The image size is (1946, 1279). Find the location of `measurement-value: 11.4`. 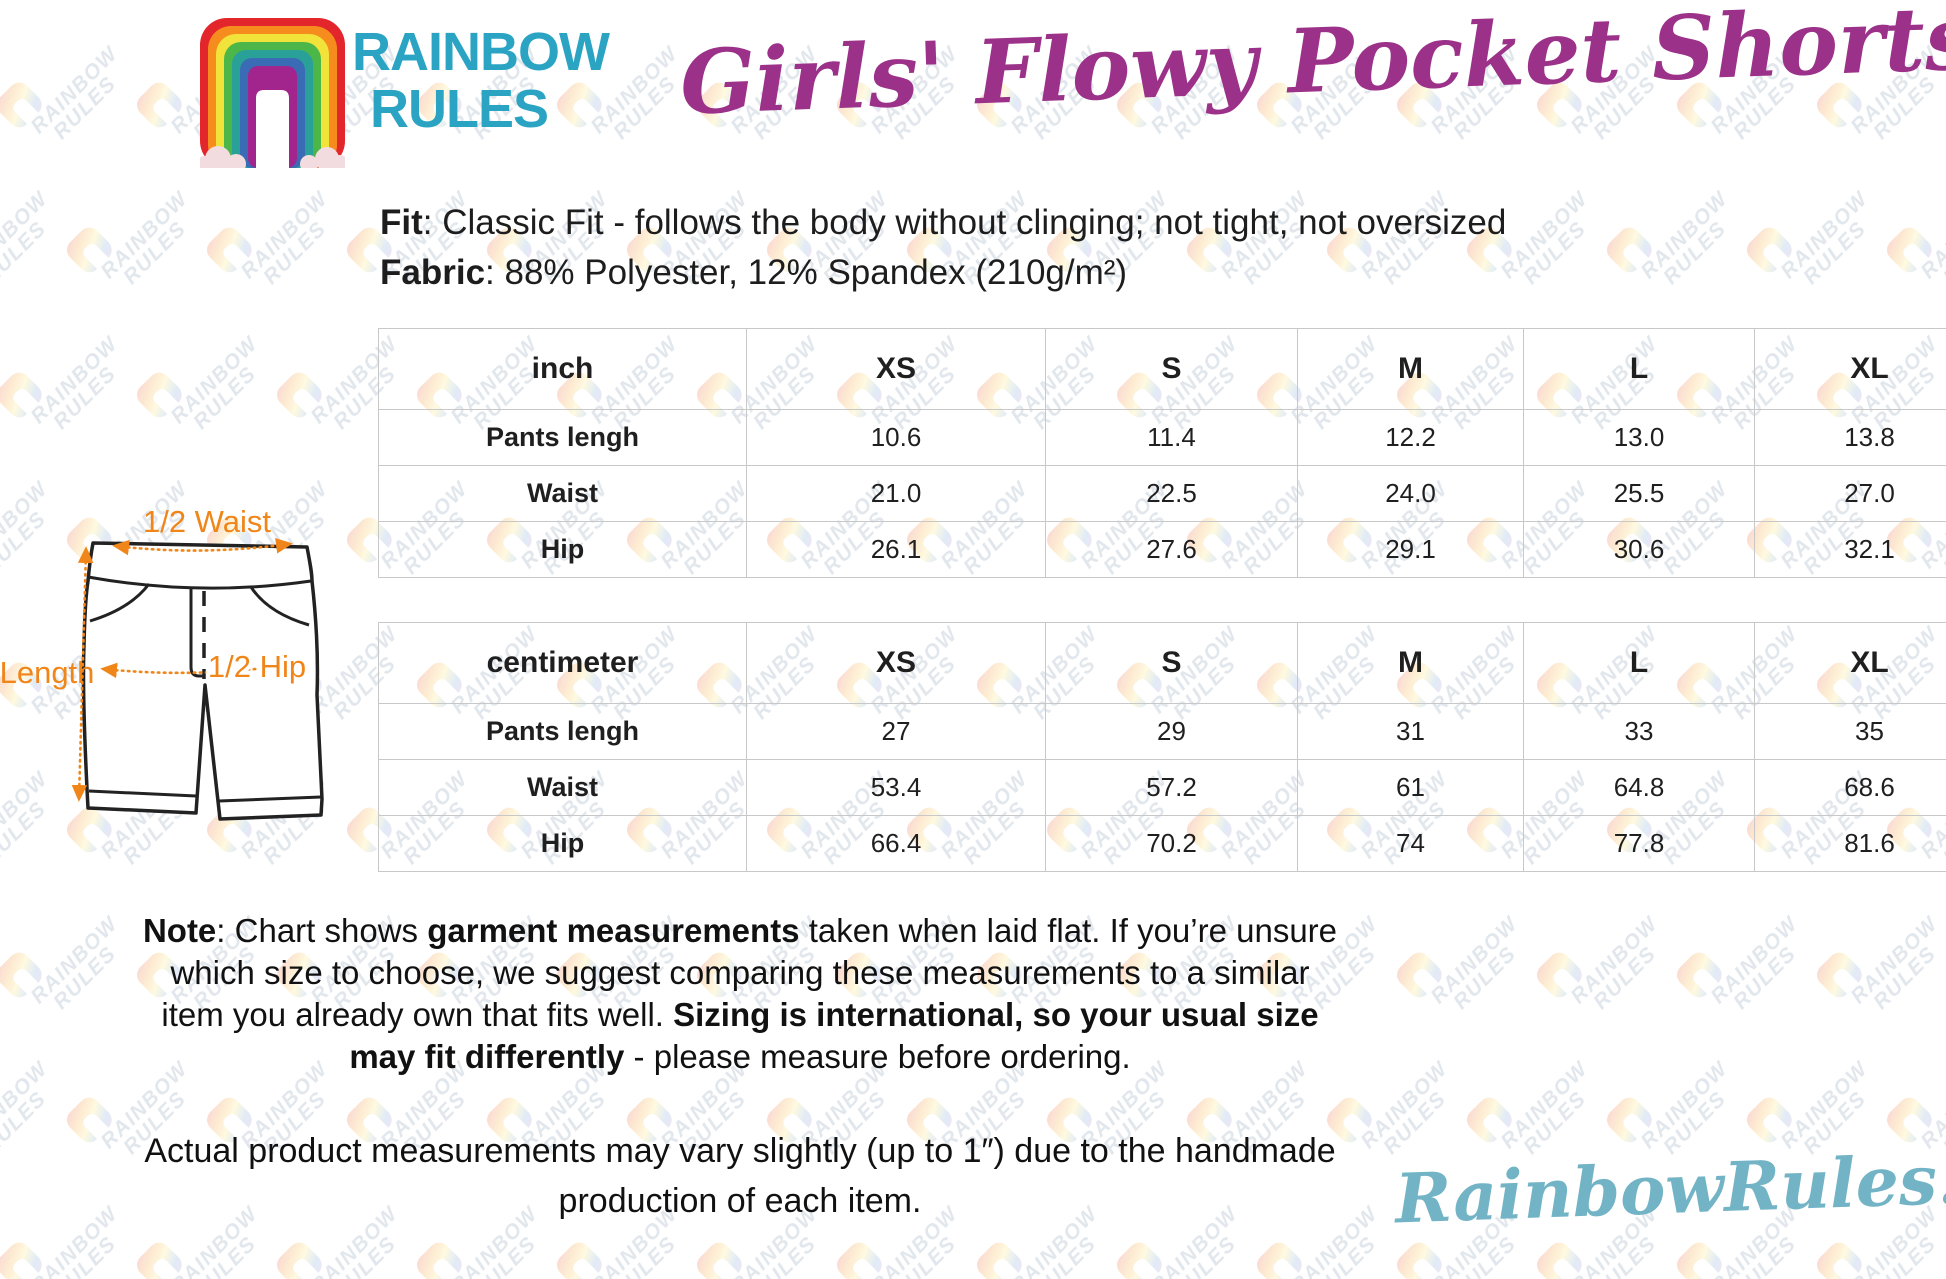

measurement-value: 11.4 is located at coordinates (1171, 437).